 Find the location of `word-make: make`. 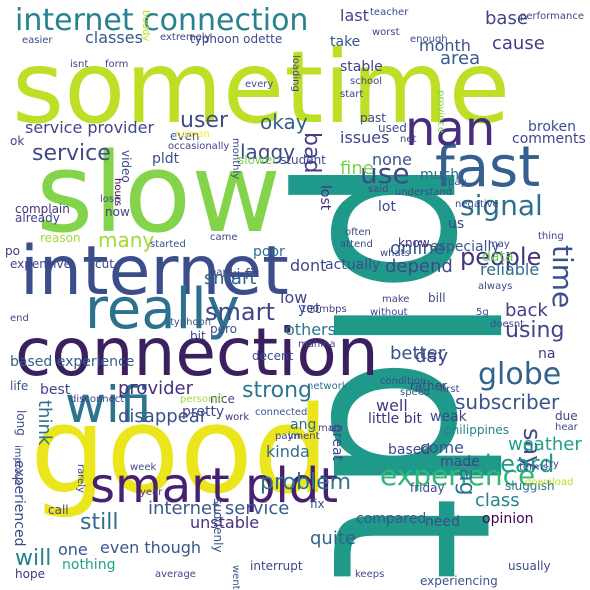

word-make: make is located at coordinates (396, 299).